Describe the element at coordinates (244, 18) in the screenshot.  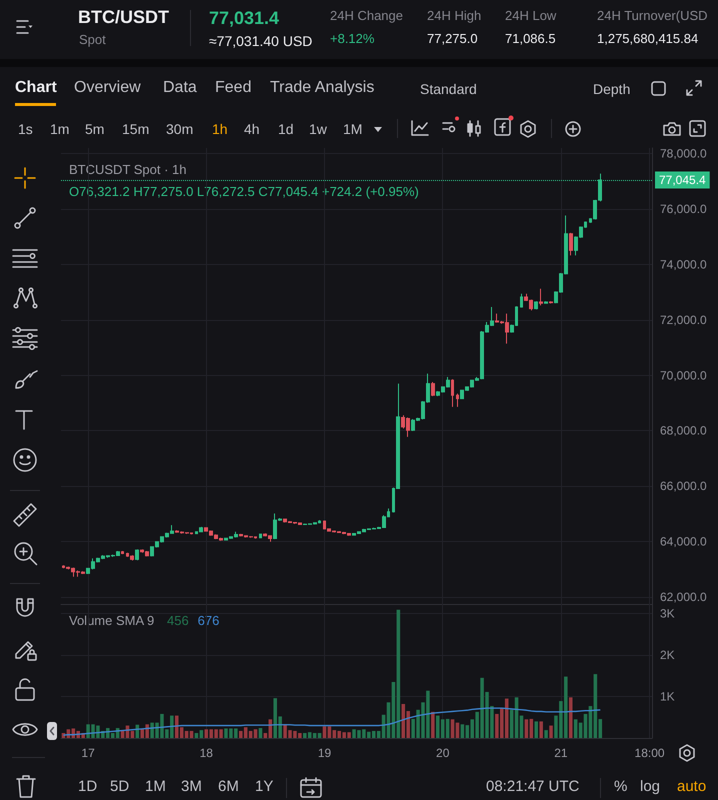
I see `text: 77,031.4` at that location.